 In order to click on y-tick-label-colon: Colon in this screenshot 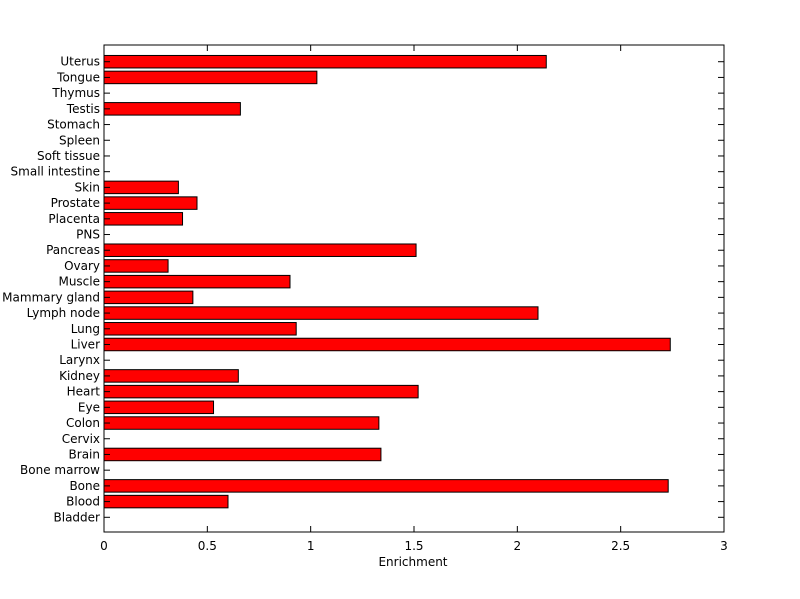, I will do `click(83, 423)`.